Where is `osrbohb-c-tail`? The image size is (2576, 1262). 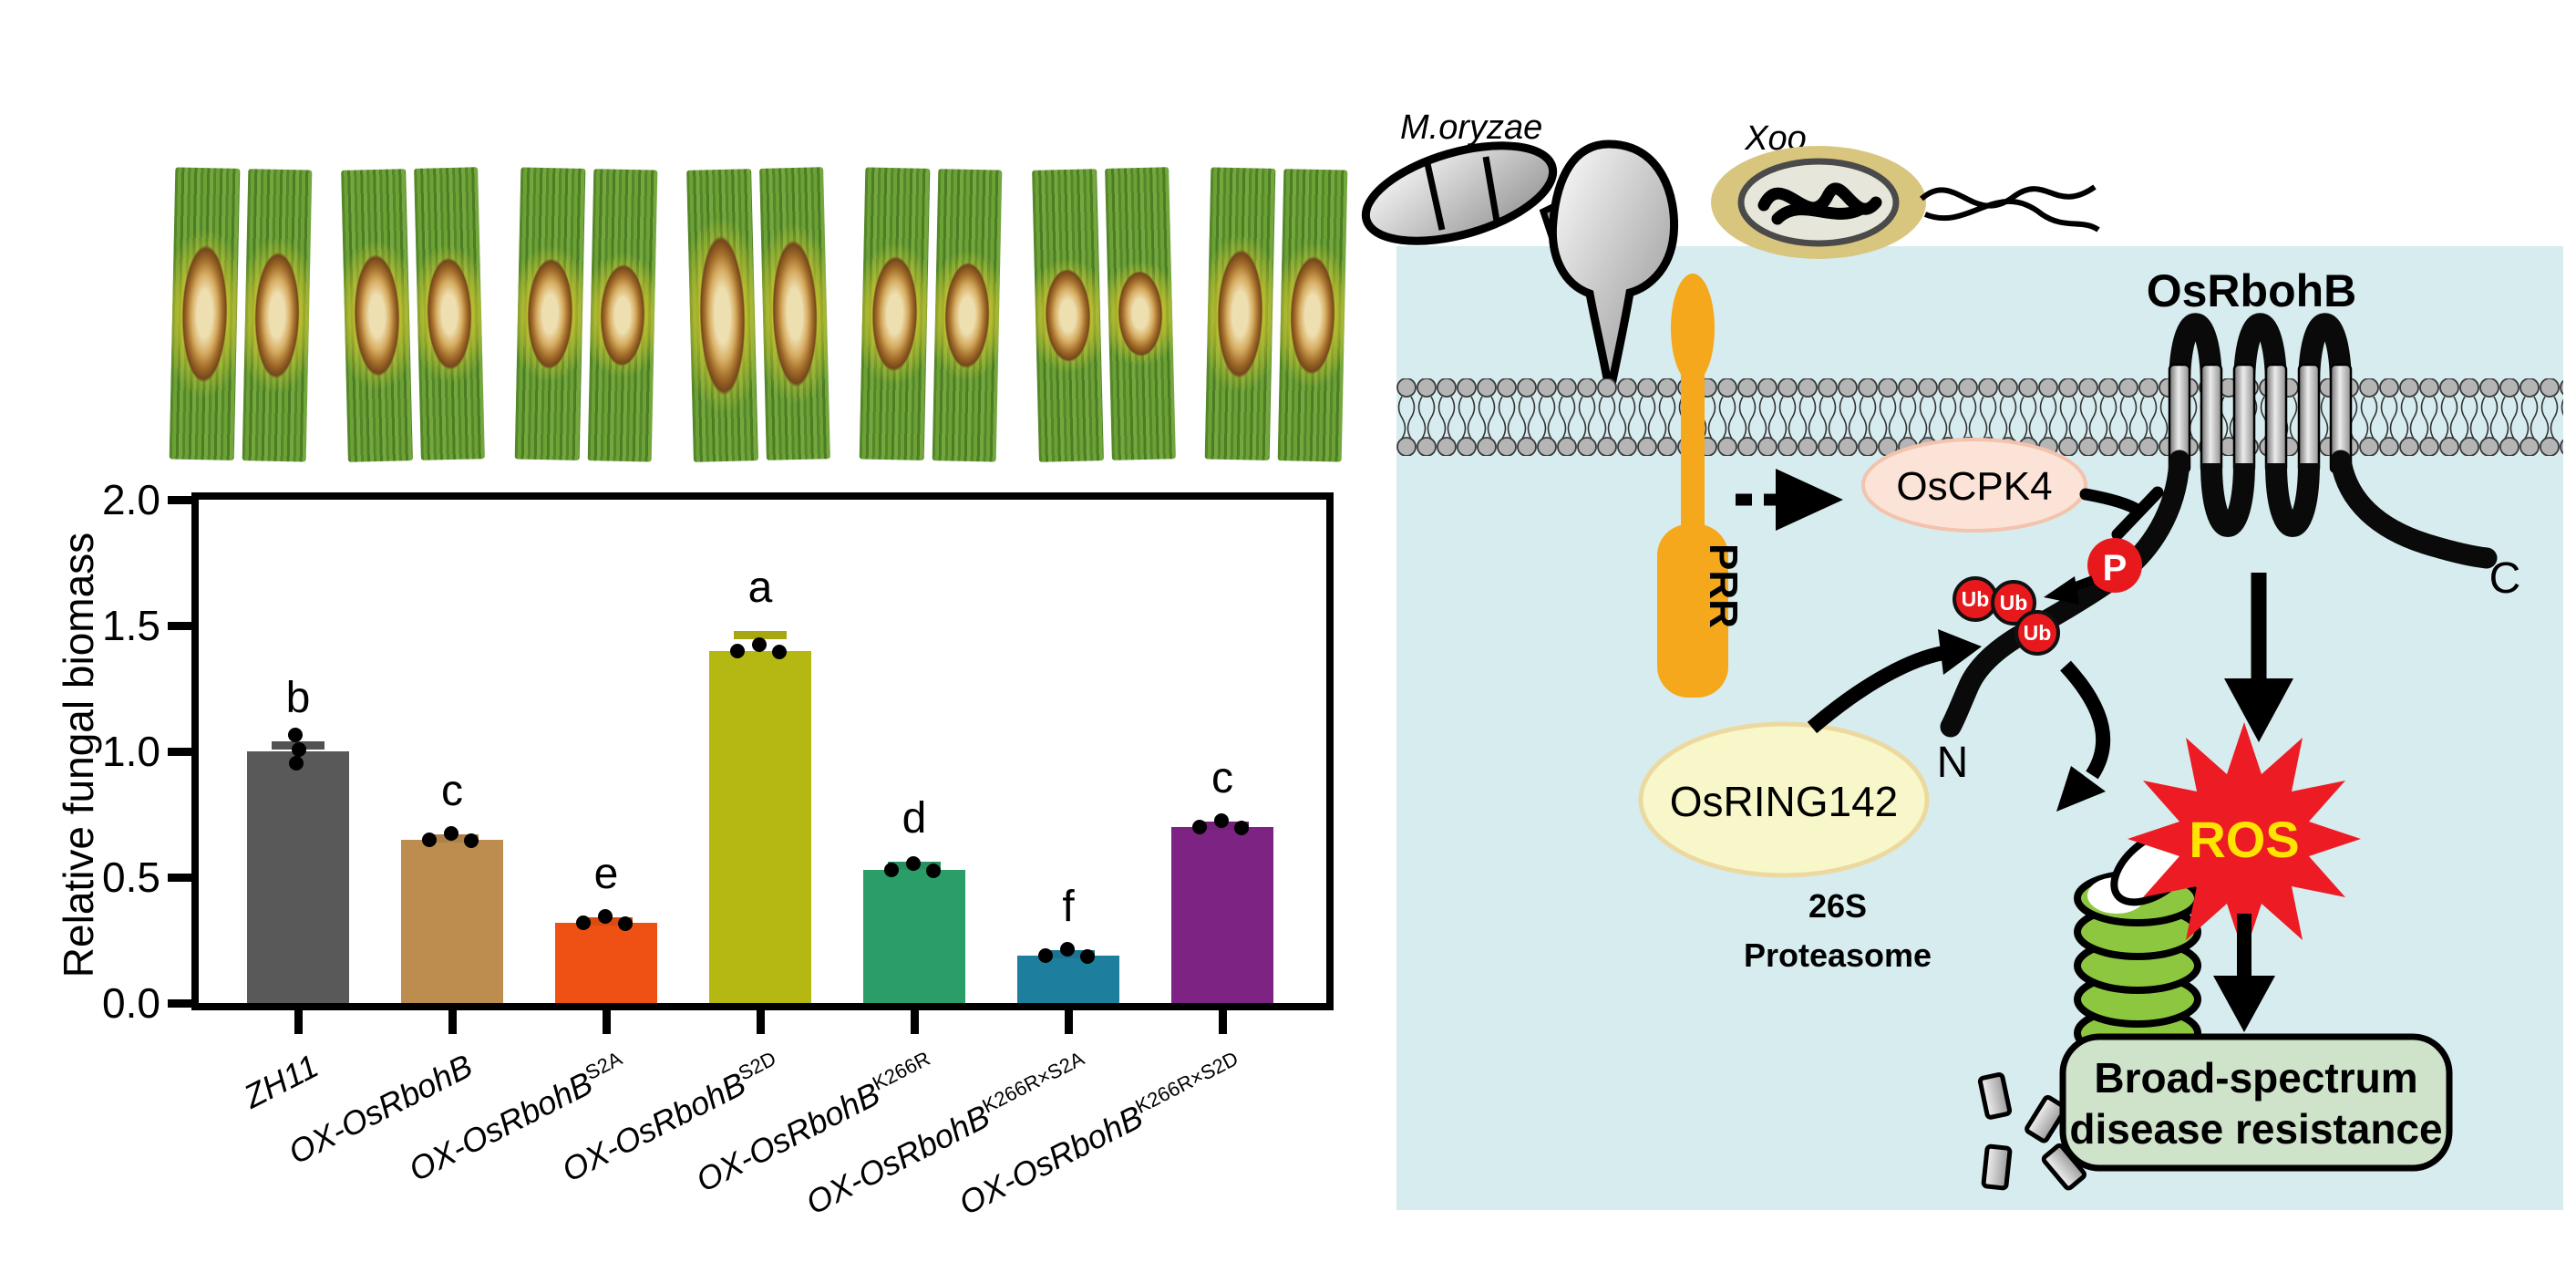
osrbohb-c-tail is located at coordinates (2414, 509).